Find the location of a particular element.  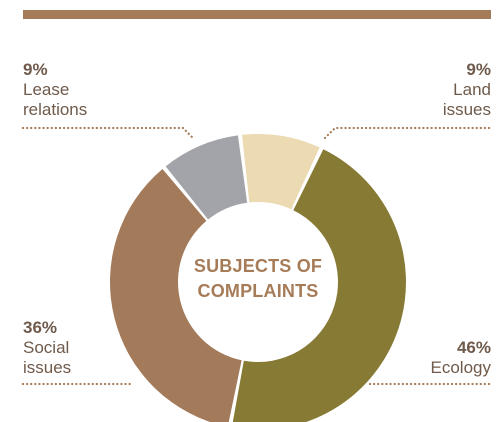

leader-line-lease-relations is located at coordinates (108, 133).